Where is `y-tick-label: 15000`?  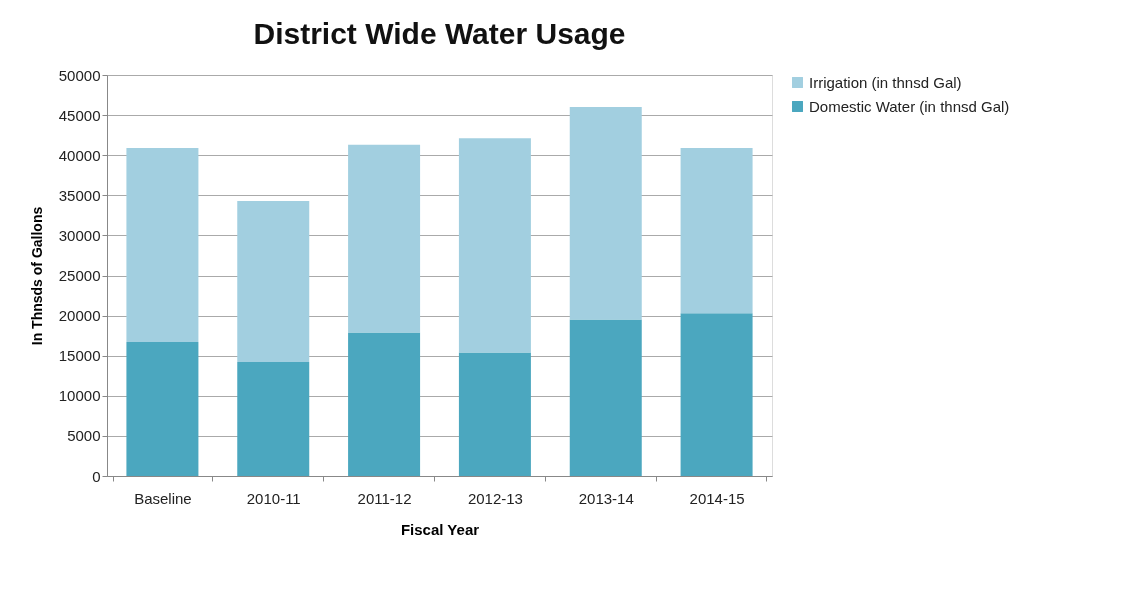
y-tick-label: 15000 is located at coordinates (79, 356).